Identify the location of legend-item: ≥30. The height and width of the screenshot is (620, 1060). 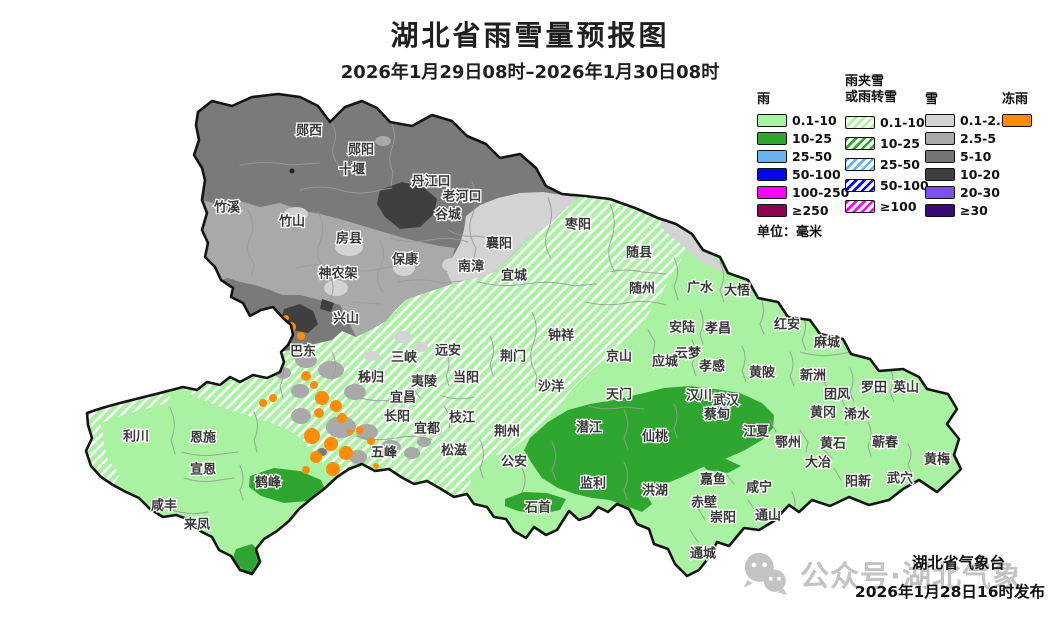
(967, 210).